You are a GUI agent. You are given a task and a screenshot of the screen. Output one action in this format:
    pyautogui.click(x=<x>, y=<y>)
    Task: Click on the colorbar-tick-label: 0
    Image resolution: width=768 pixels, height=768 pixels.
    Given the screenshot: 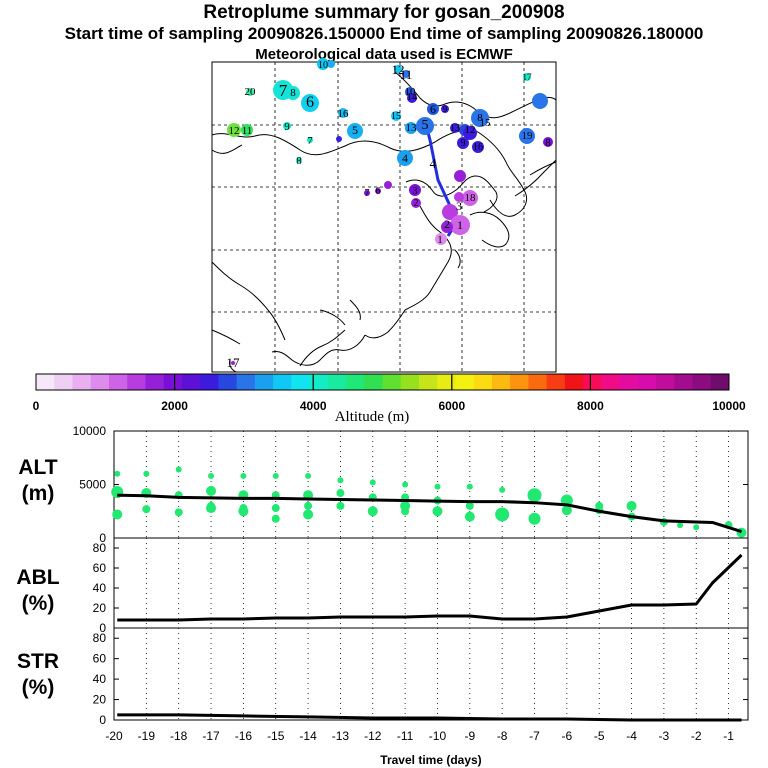 What is the action you would take?
    pyautogui.click(x=36, y=406)
    